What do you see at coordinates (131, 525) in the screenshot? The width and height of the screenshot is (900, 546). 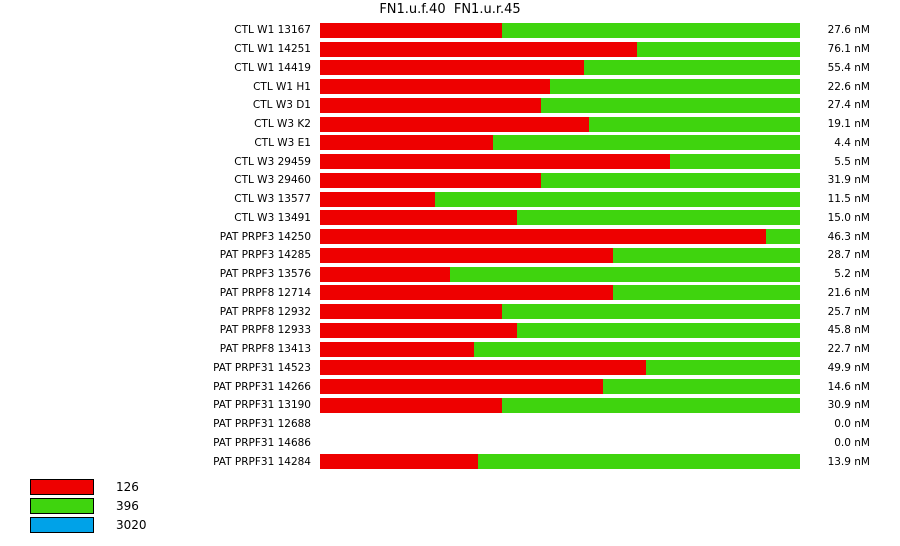 I see `legend-label: 3020` at bounding box center [131, 525].